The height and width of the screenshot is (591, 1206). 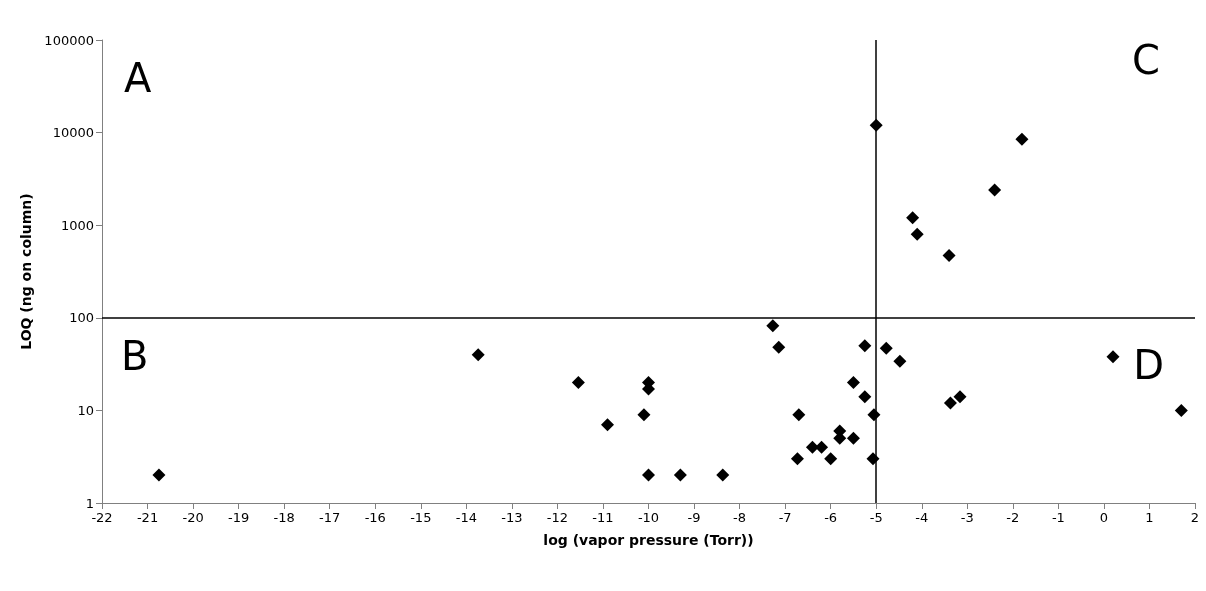 What do you see at coordinates (421, 517) in the screenshot?
I see `x-tick-label: -15` at bounding box center [421, 517].